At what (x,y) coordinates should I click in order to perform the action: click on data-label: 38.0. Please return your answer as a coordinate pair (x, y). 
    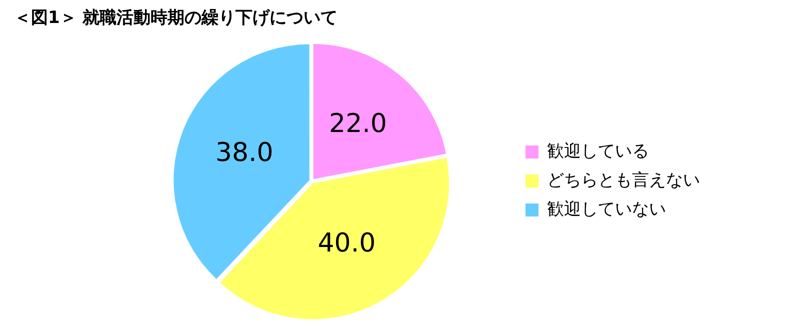
    Looking at the image, I should click on (244, 153).